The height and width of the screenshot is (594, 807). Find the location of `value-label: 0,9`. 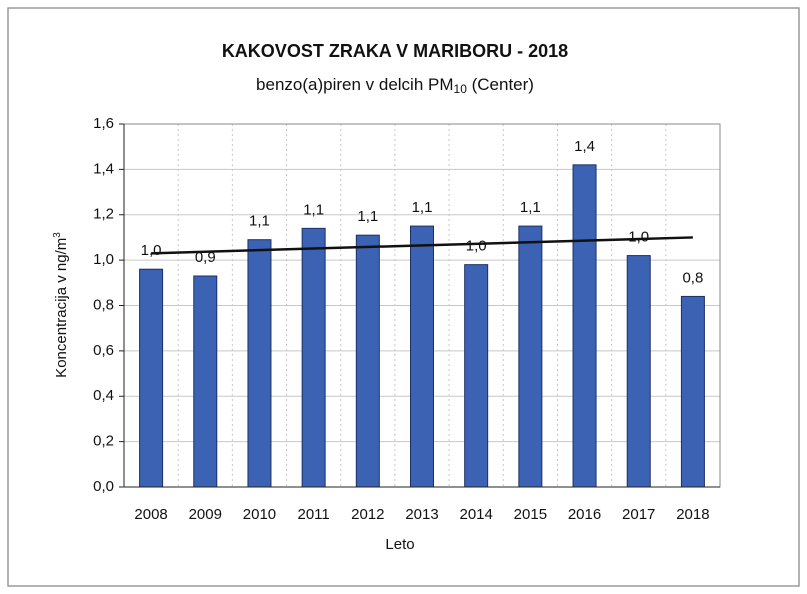

value-label: 0,9 is located at coordinates (205, 257).